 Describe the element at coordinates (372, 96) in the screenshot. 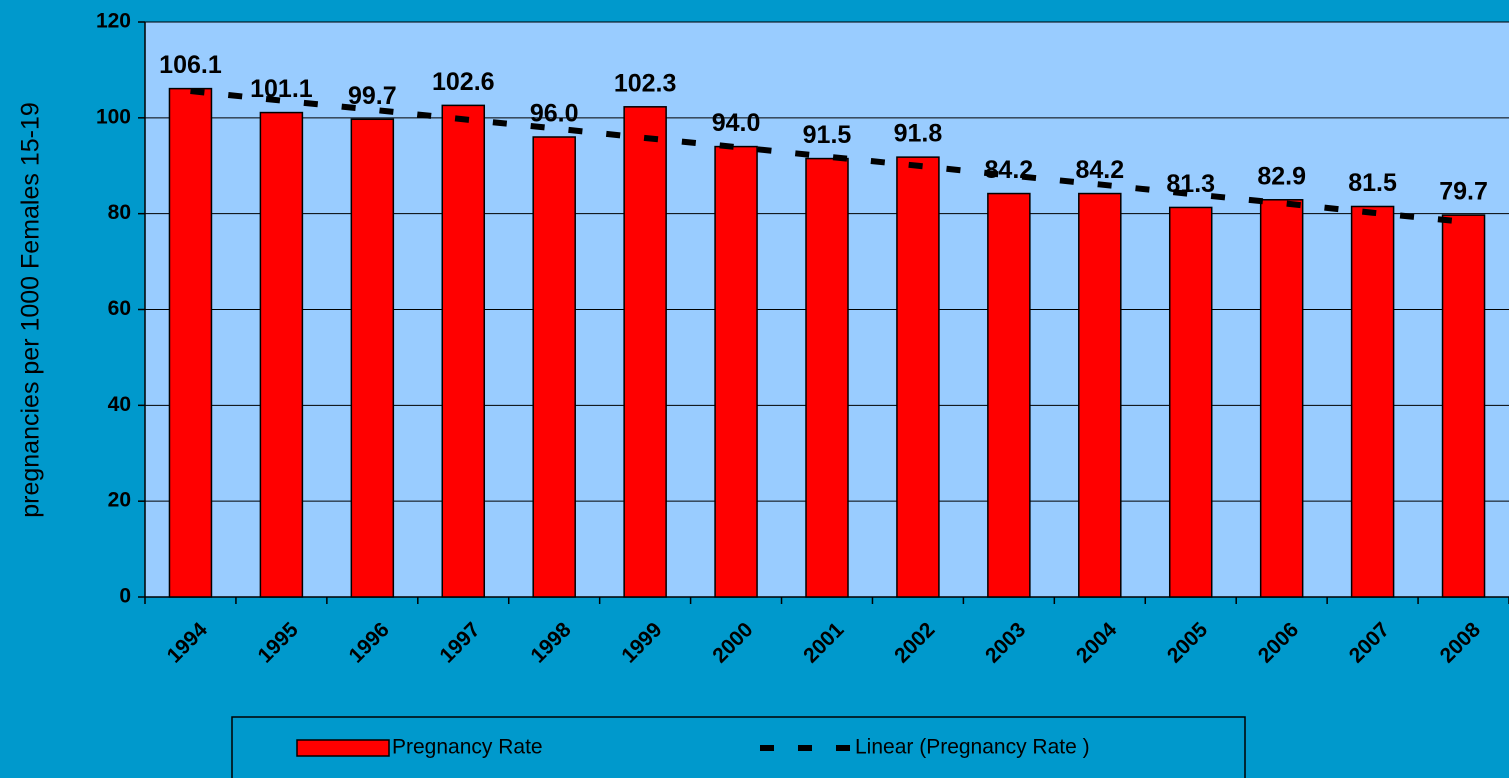

I see `data-label: 99.7` at that location.